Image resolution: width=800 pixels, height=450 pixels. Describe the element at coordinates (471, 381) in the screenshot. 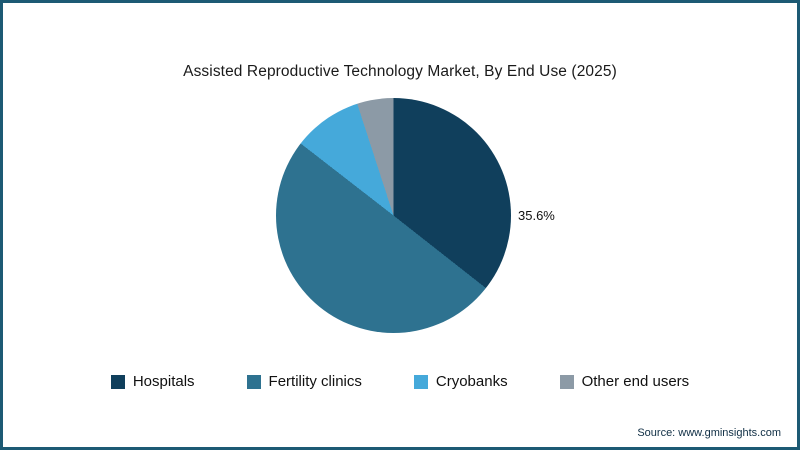

I see `legend-label-cryobanks: Cryobanks` at that location.